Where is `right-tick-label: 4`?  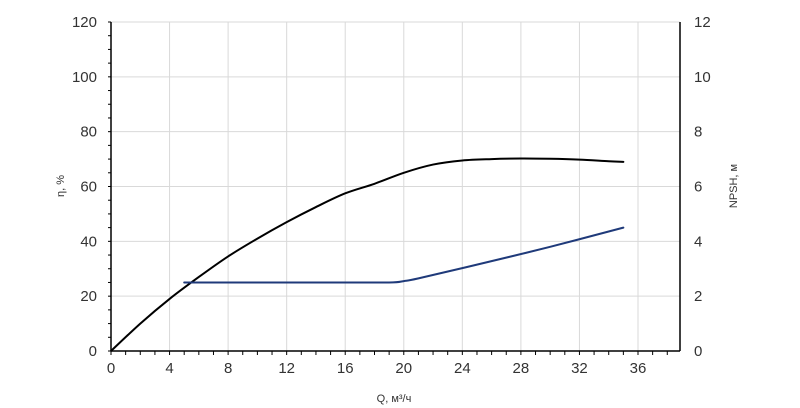
right-tick-label: 4 is located at coordinates (698, 241).